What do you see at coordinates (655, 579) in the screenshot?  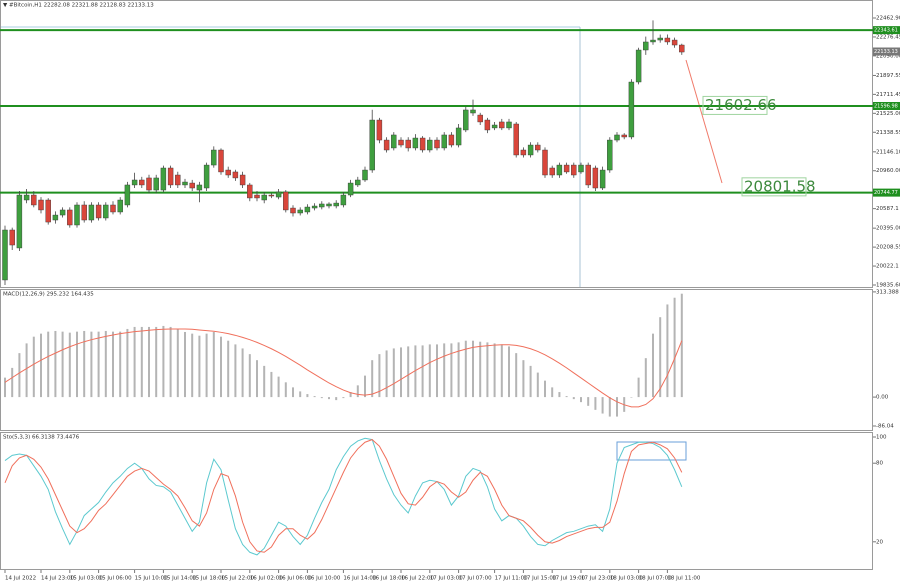 I see `x-tick-label: 18 Jul 07:00` at bounding box center [655, 579].